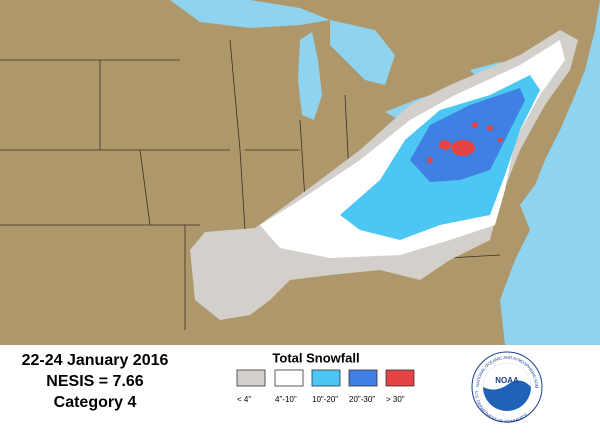  I want to click on legend-label: < 4", so click(244, 399).